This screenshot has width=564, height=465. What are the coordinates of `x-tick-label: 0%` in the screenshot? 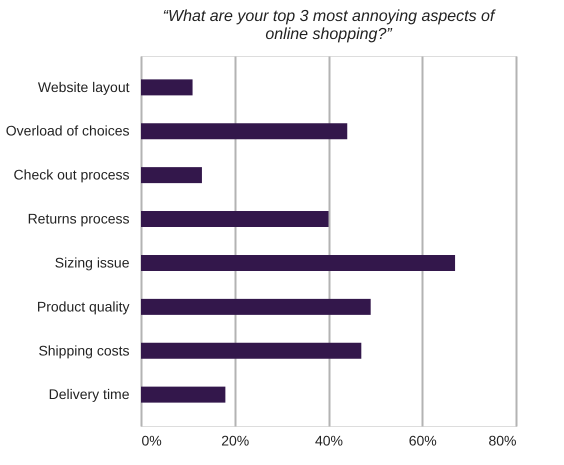 It's located at (152, 440).